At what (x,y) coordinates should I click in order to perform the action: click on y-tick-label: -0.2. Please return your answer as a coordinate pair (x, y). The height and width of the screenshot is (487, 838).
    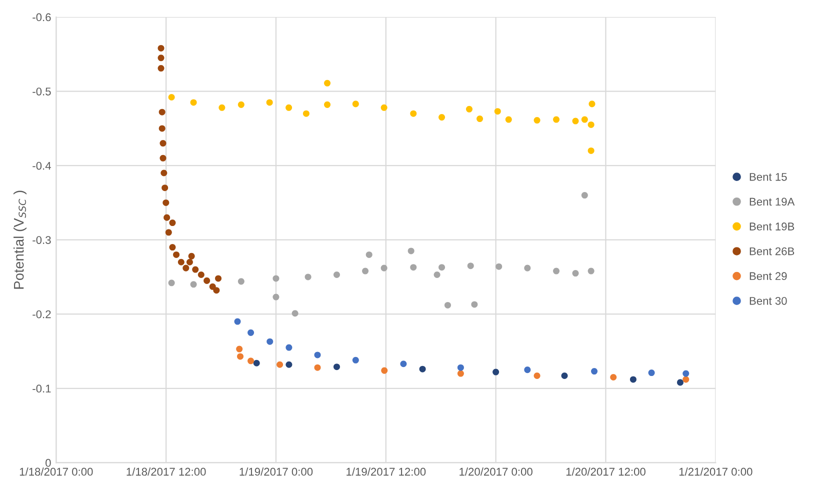
    Looking at the image, I should click on (41, 314).